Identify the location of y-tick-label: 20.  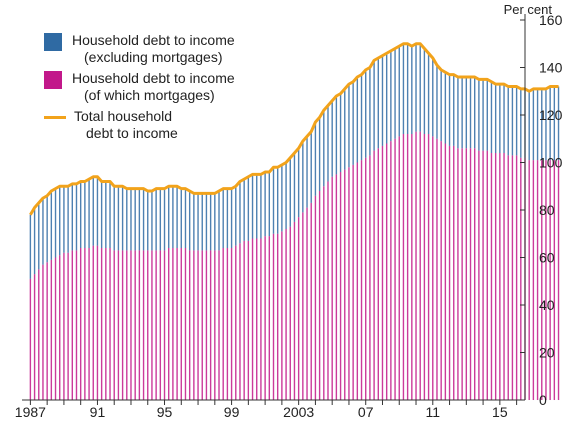
(547, 353).